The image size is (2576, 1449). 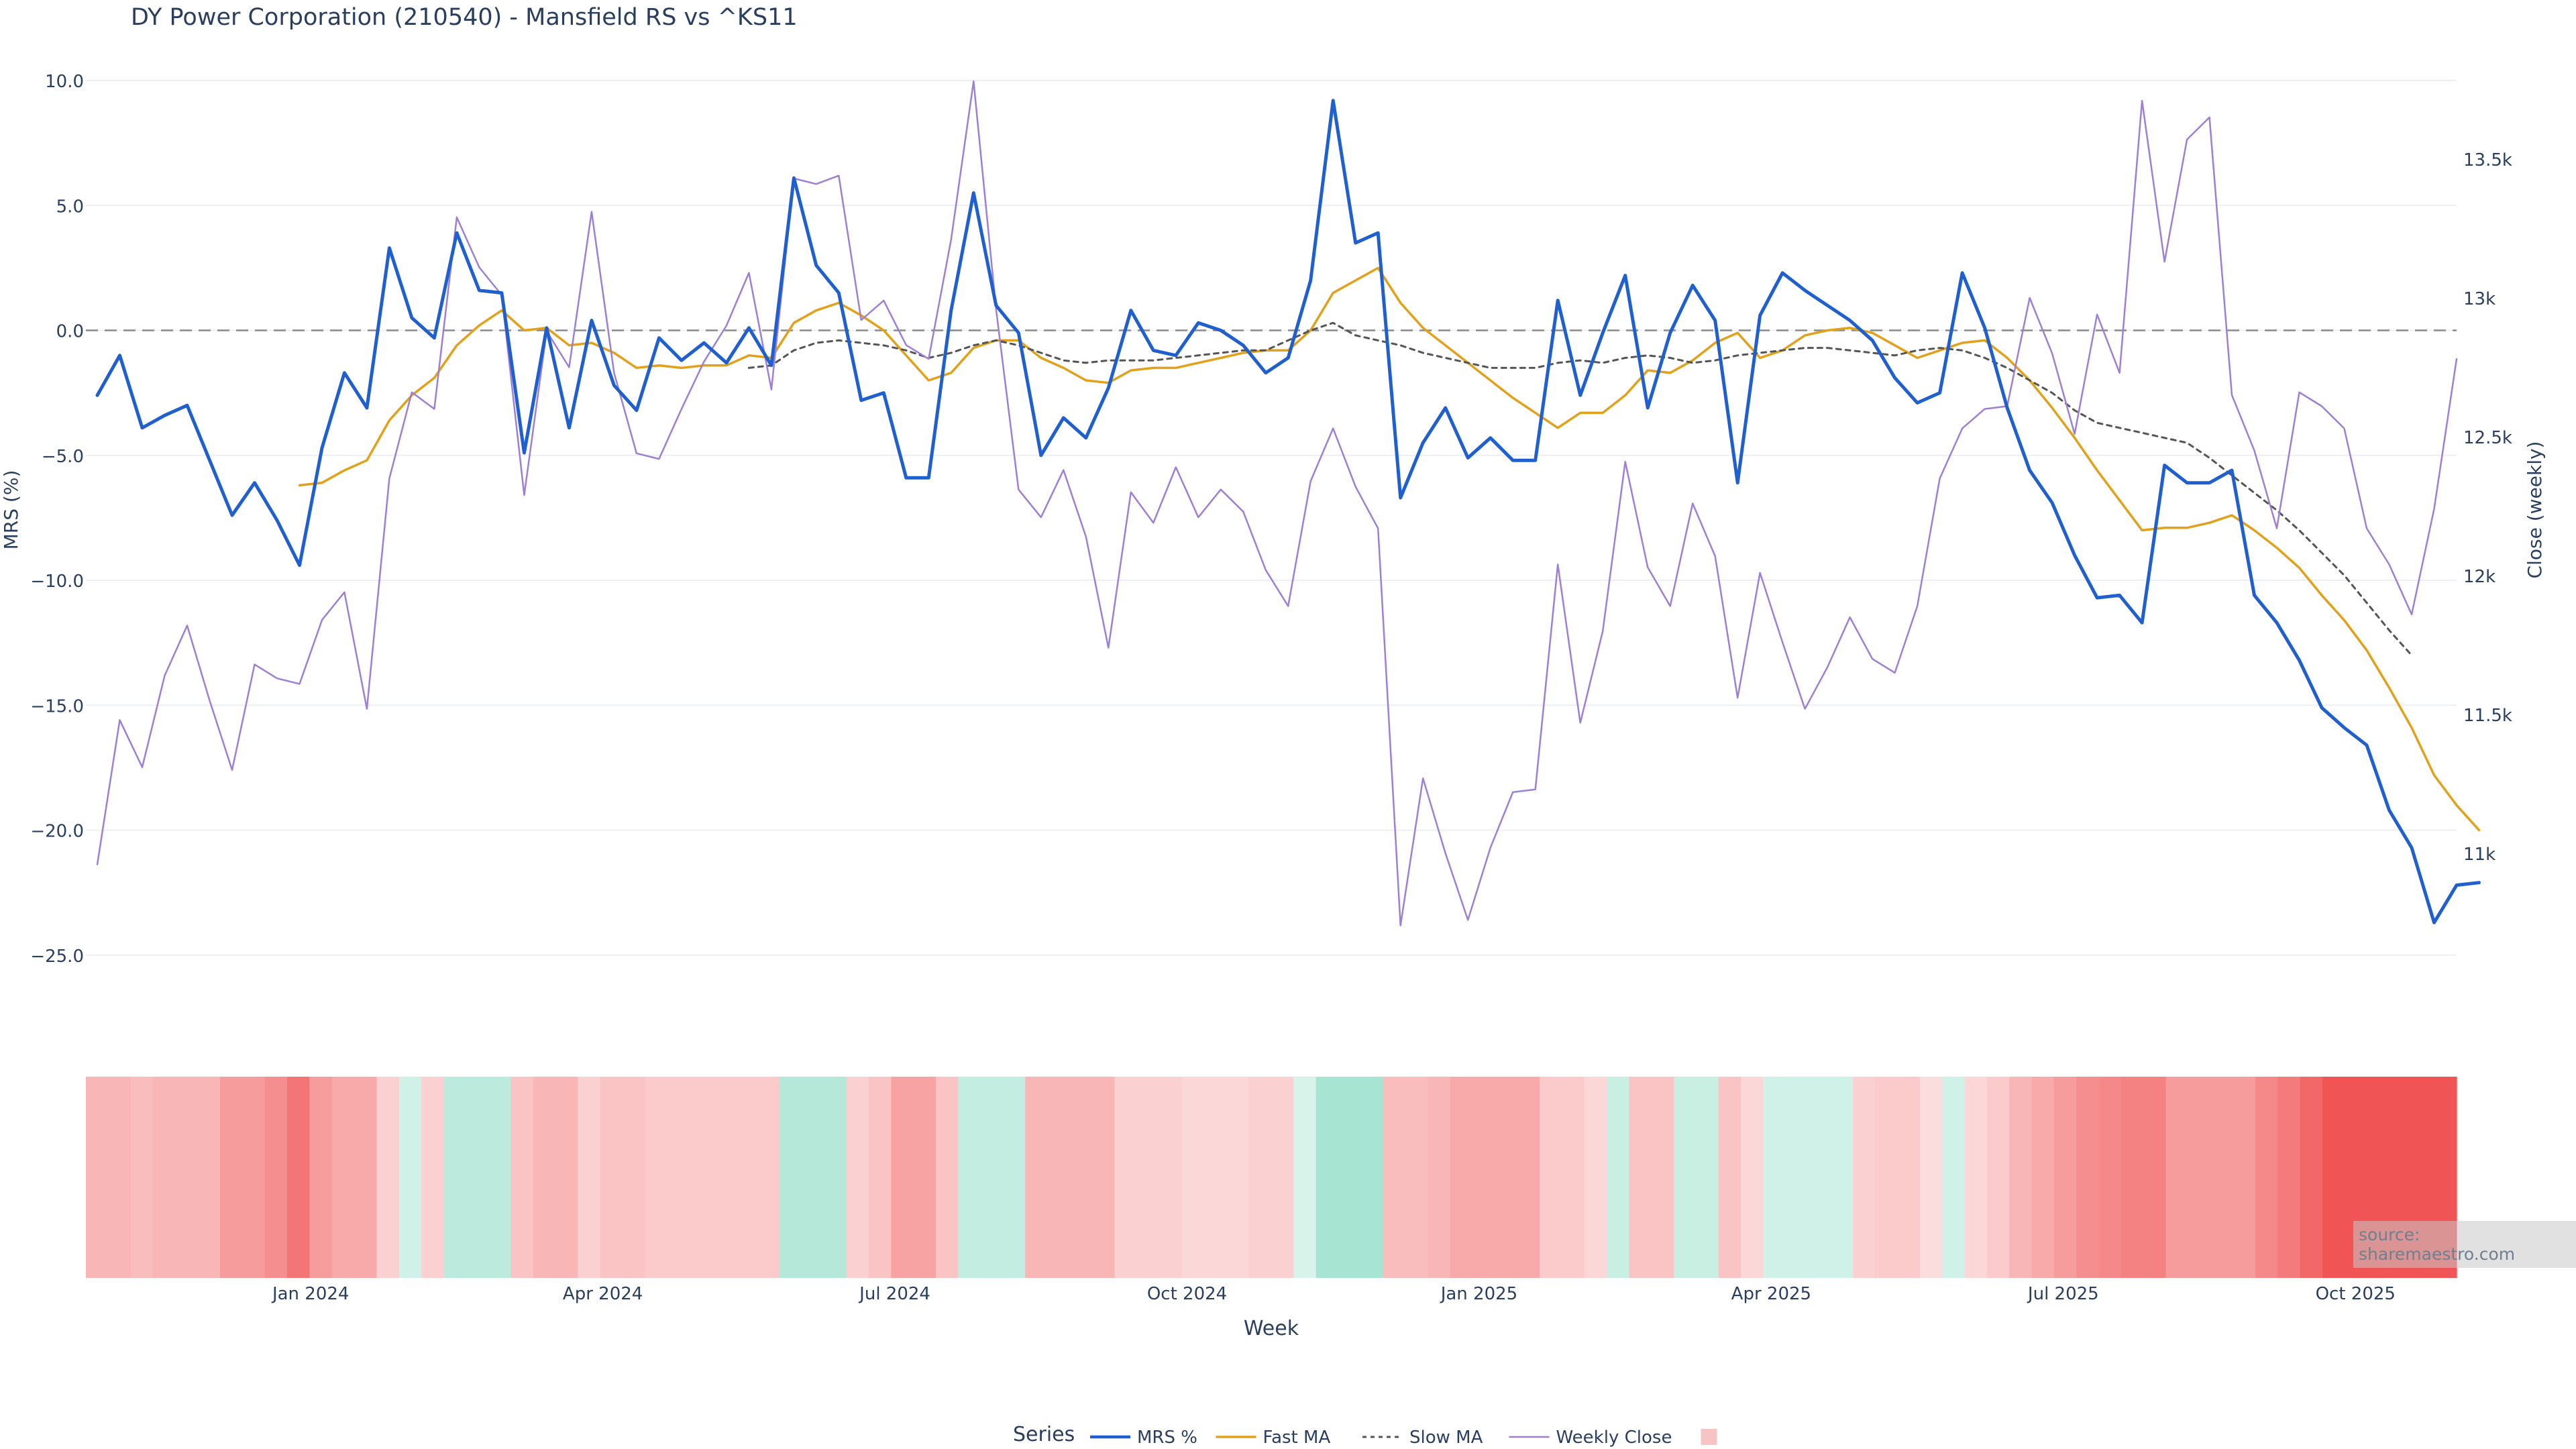 What do you see at coordinates (63, 457) in the screenshot?
I see `y-tick-label-left: −5.0` at bounding box center [63, 457].